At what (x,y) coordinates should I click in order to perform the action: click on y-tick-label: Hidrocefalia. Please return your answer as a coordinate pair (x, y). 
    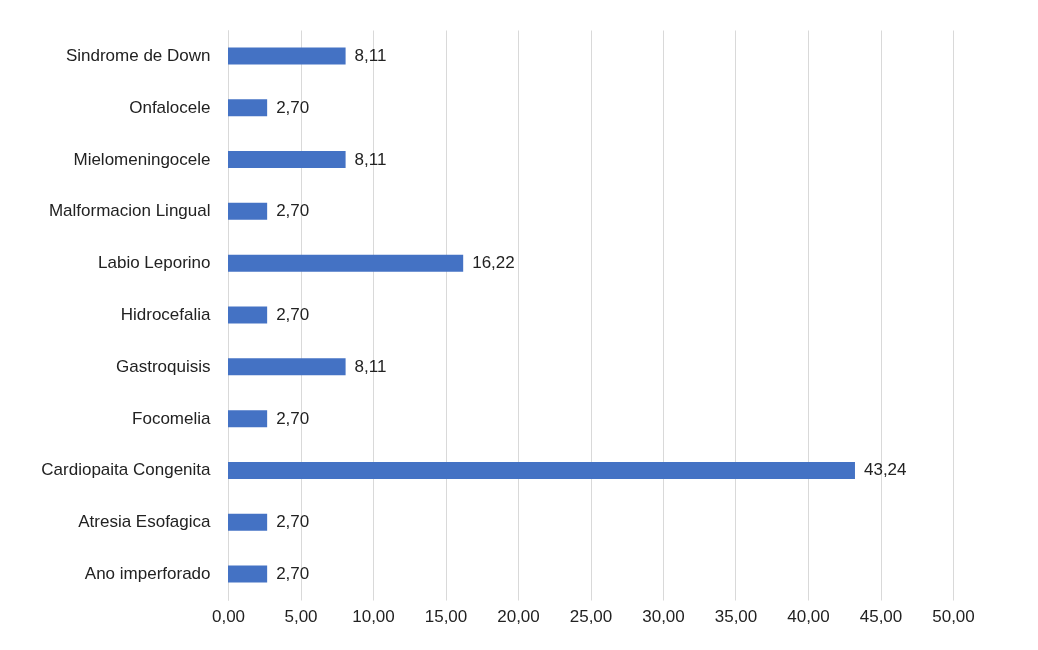
    Looking at the image, I should click on (166, 314).